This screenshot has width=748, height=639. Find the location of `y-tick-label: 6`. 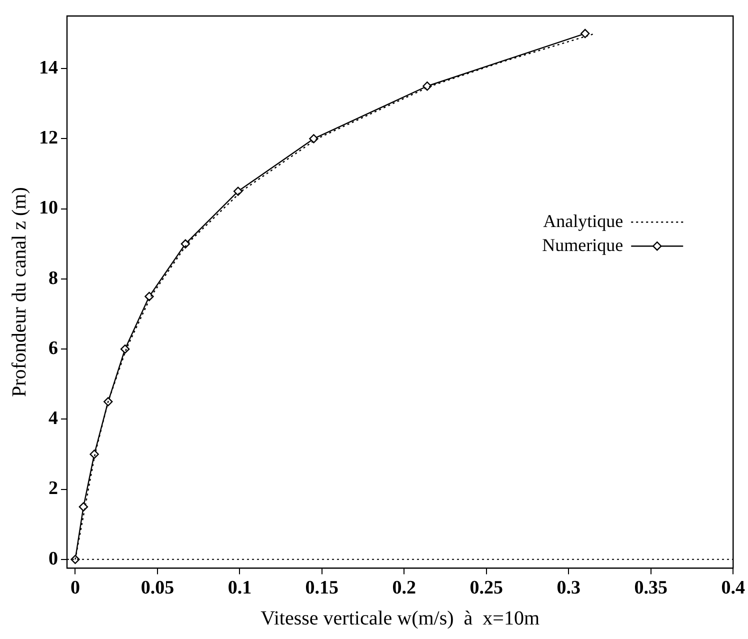

y-tick-label: 6 is located at coordinates (53, 348).